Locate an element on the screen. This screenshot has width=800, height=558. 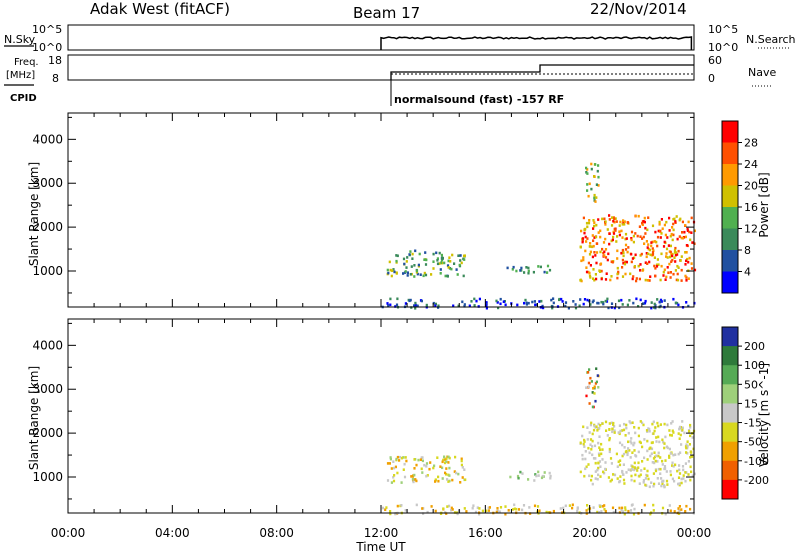
nsearch-tick-bottom: 10^0 is located at coordinates (723, 47).